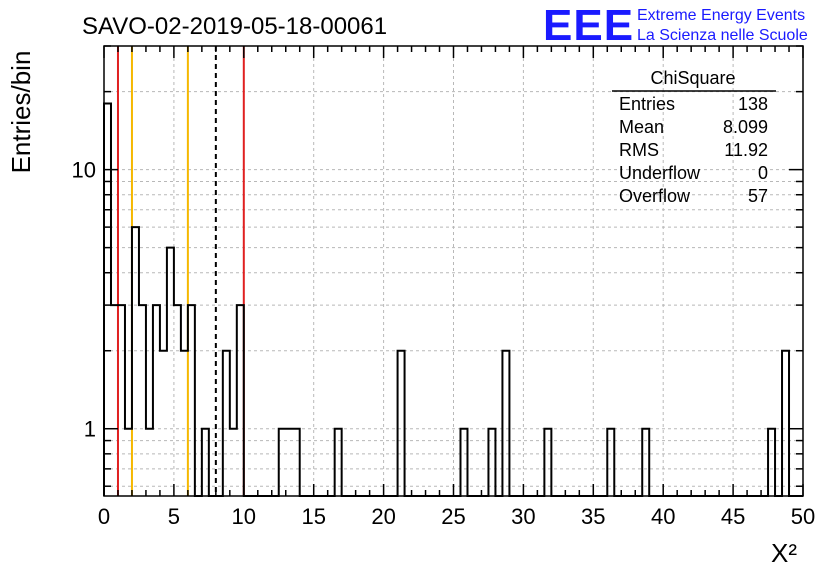 The image size is (836, 572). I want to click on logo-line-2: La Scienza nelle Scuole, so click(722, 35).